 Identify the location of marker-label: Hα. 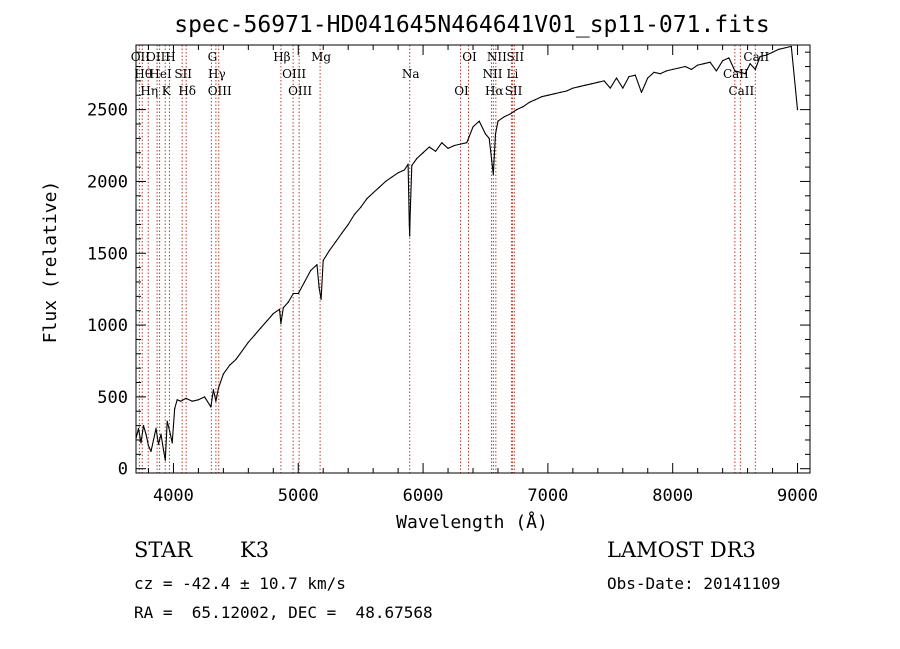
(494, 91).